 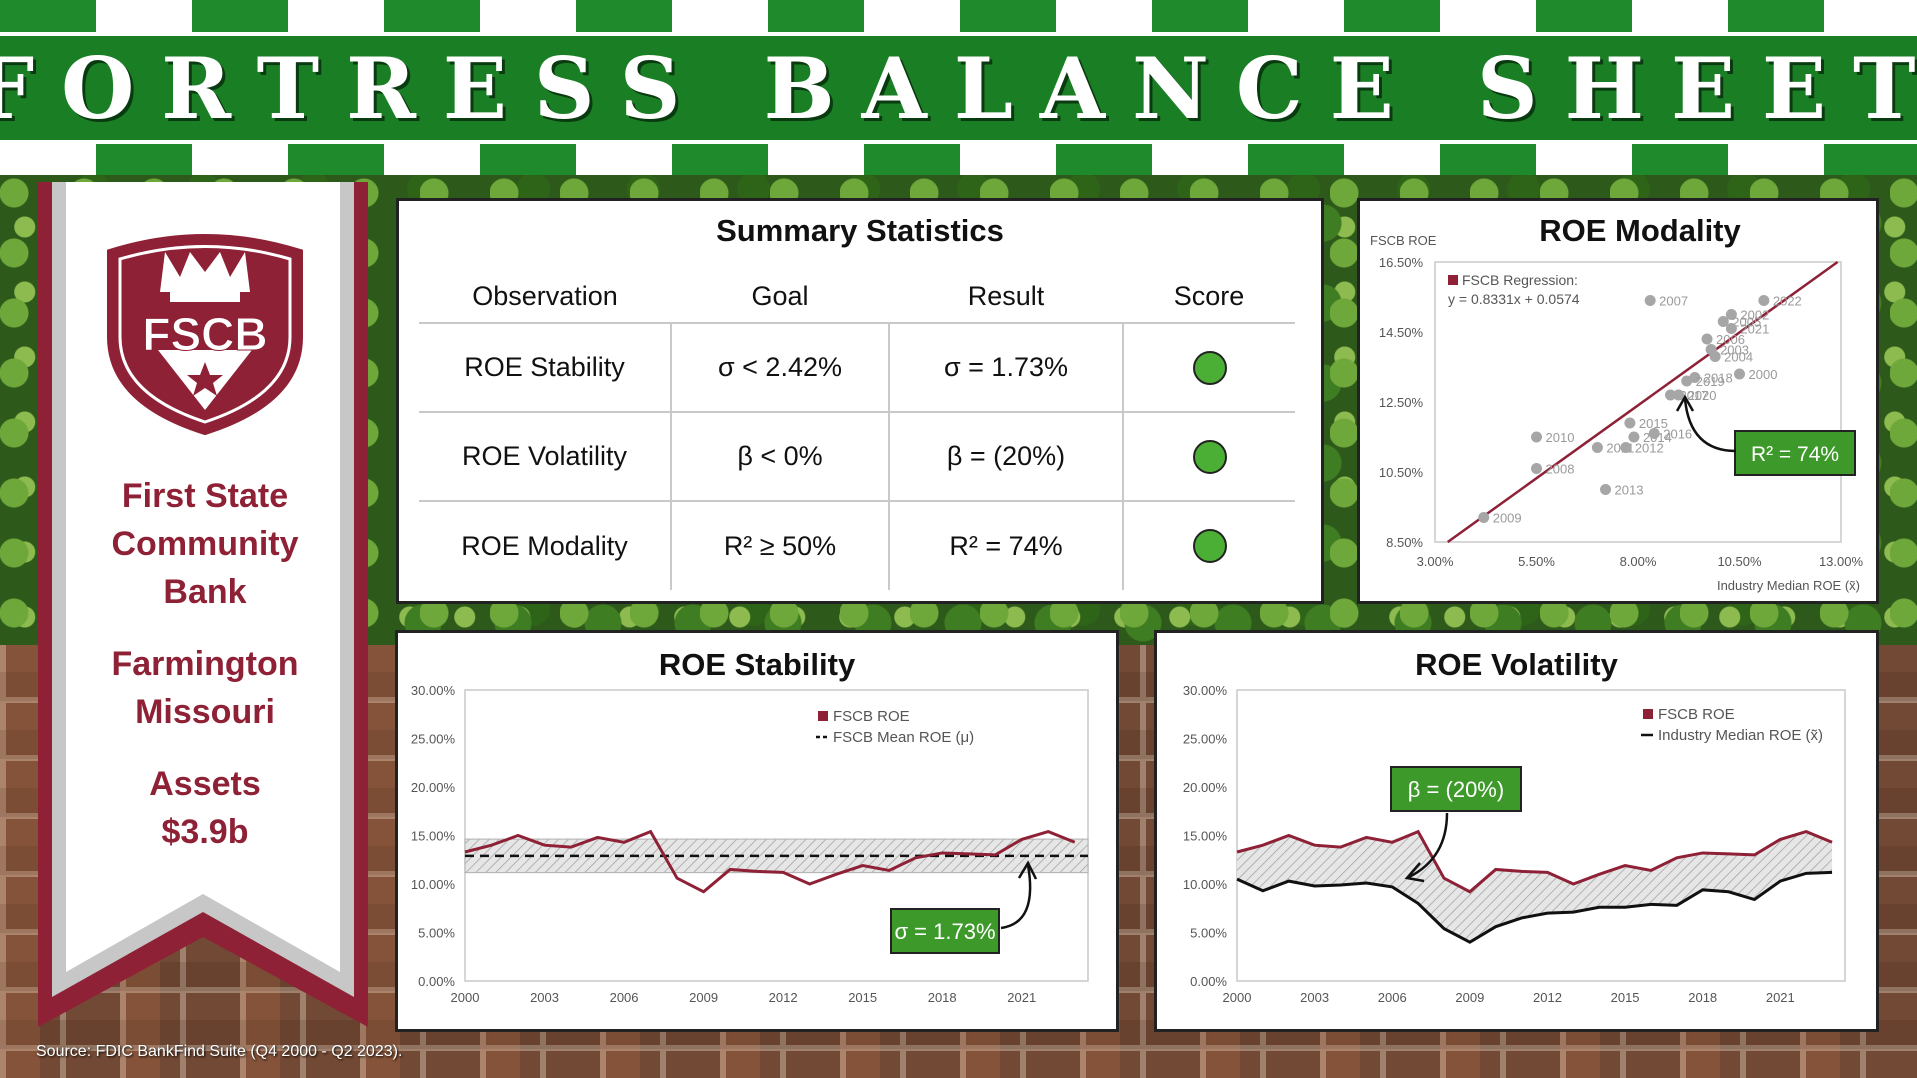 I want to click on point-label: 2021, so click(x=1754, y=329).